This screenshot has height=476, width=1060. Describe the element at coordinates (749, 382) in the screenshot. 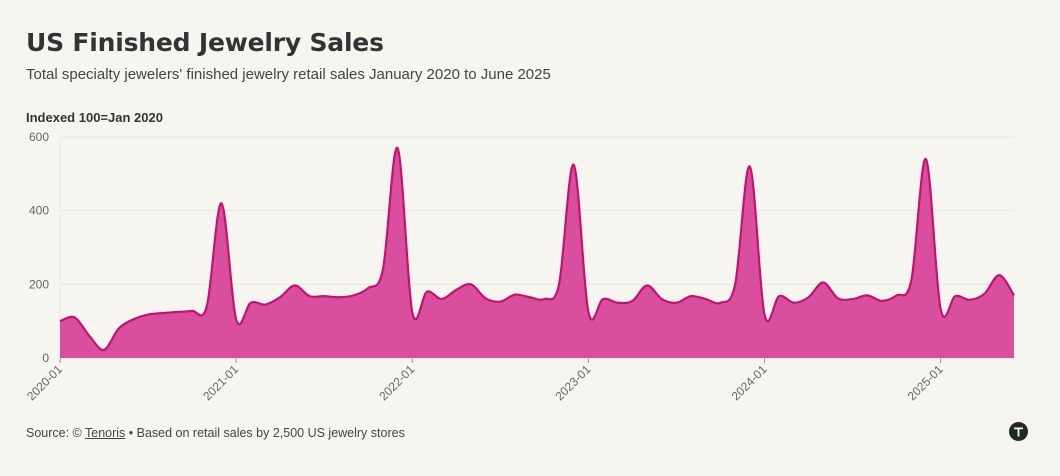

I see `x-tick-label: 2024-01` at that location.